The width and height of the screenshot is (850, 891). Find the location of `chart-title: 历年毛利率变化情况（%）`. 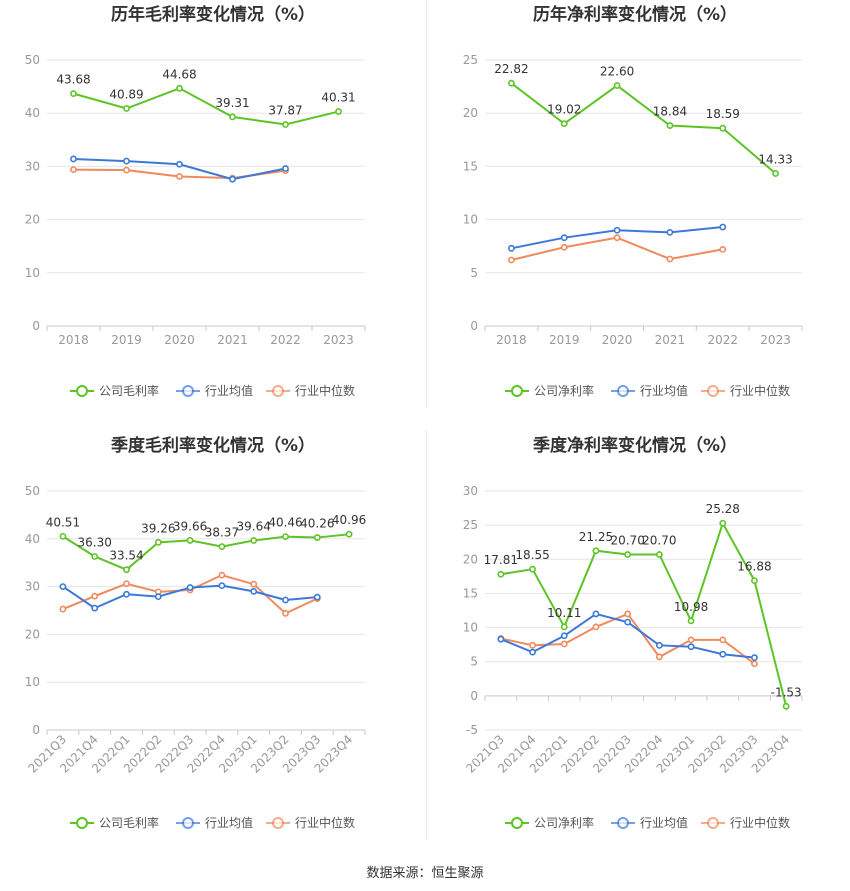

chart-title: 历年毛利率变化情况（%） is located at coordinates (213, 14).